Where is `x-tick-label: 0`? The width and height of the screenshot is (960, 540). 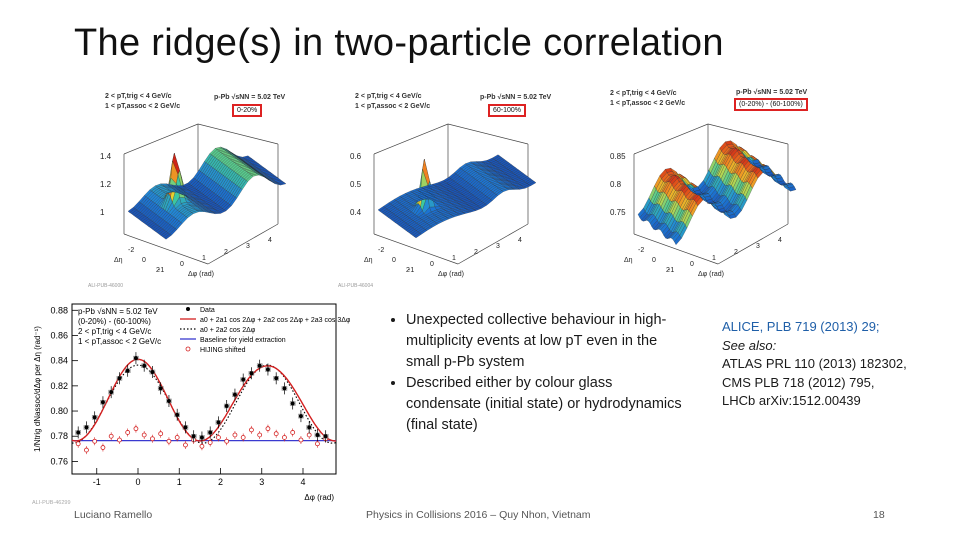 x-tick-label: 0 is located at coordinates (137, 482).